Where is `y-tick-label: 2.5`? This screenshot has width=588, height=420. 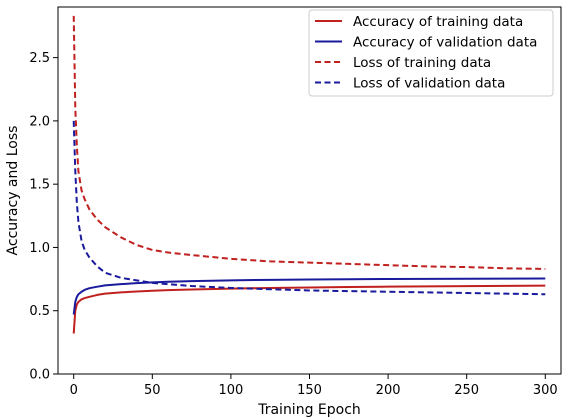 y-tick-label: 2.5 is located at coordinates (39, 58).